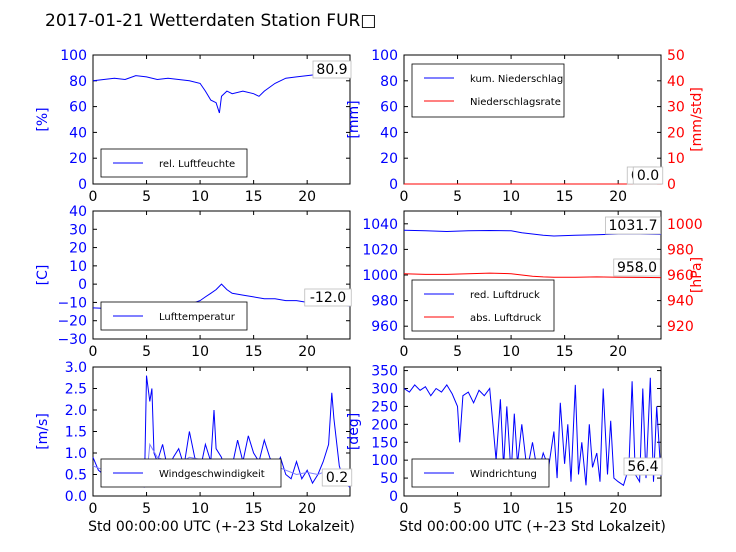 The image size is (736, 552). I want to click on precipitation-x-tick-label: 20, so click(618, 197).